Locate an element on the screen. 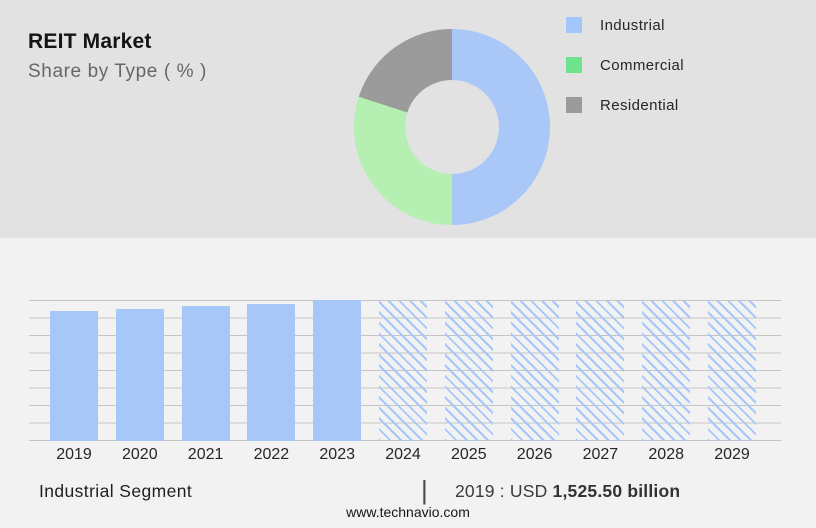 The width and height of the screenshot is (816, 528). legend-item-commercial: Commercial is located at coordinates (625, 65).